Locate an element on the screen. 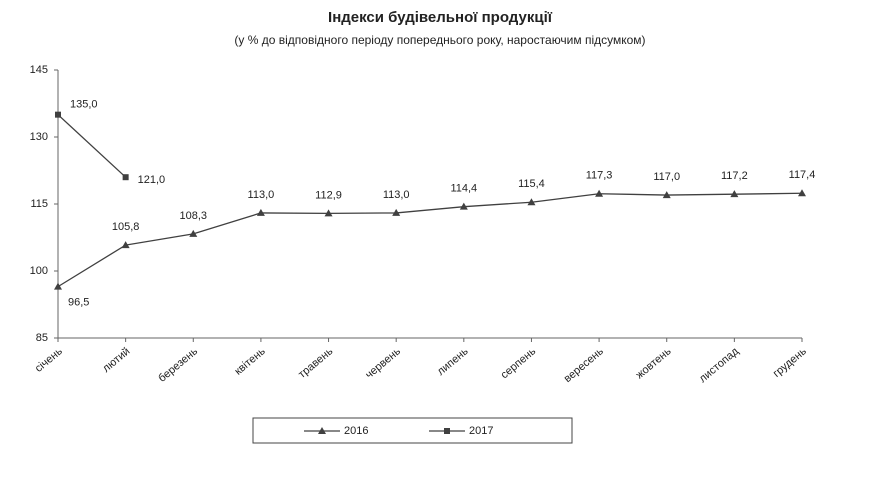 The height and width of the screenshot is (480, 896). series-line is located at coordinates (92, 146).